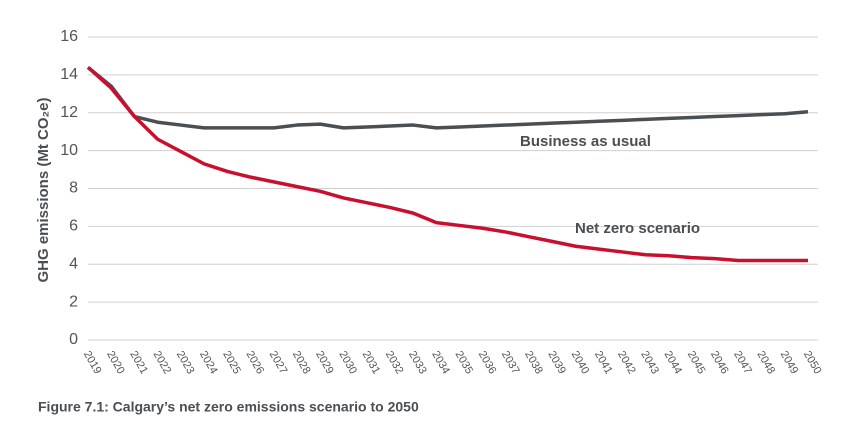 This screenshot has width=850, height=432. What do you see at coordinates (447, 97) in the screenshot?
I see `line` at bounding box center [447, 97].